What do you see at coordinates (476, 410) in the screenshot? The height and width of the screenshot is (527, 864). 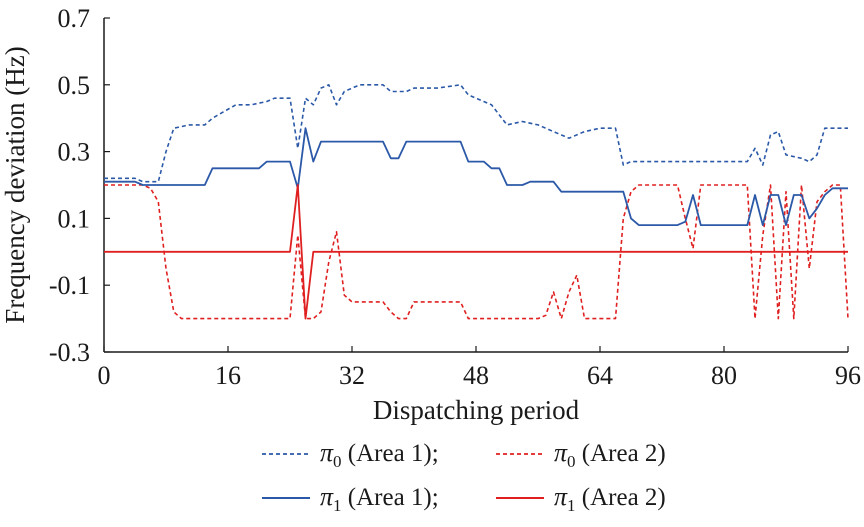 I see `x-axis-title: Dispatching period` at bounding box center [476, 410].